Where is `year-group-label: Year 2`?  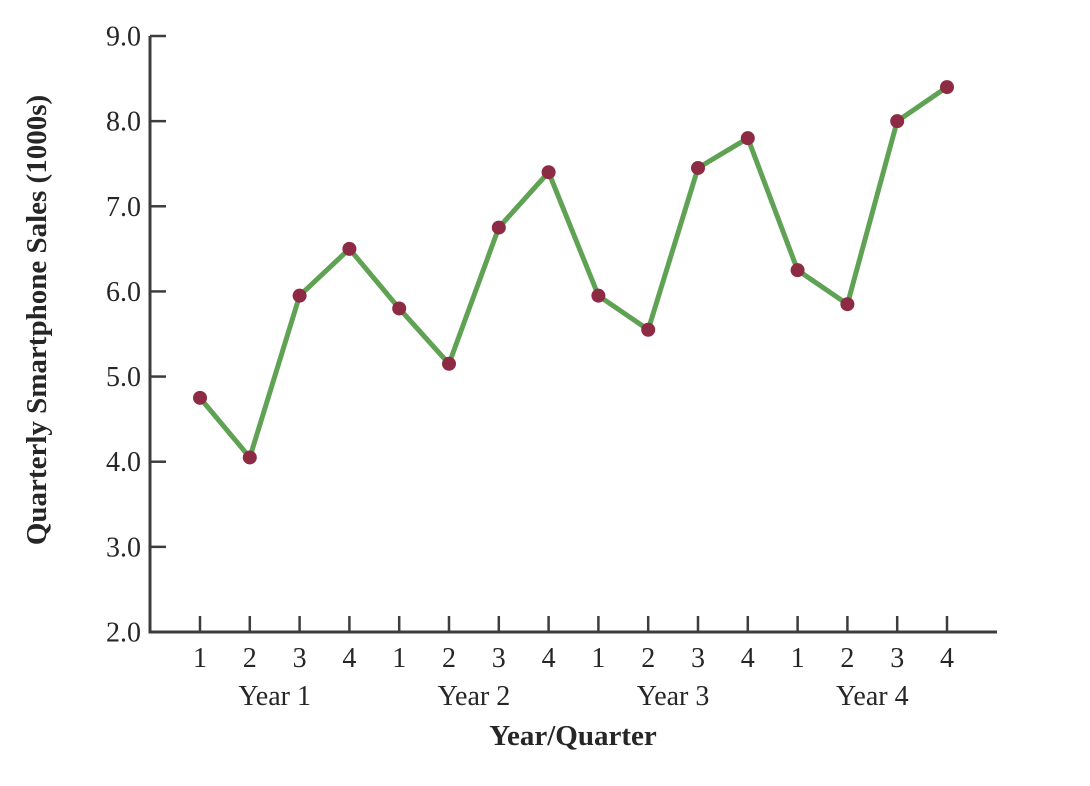
year-group-label: Year 2 is located at coordinates (474, 696).